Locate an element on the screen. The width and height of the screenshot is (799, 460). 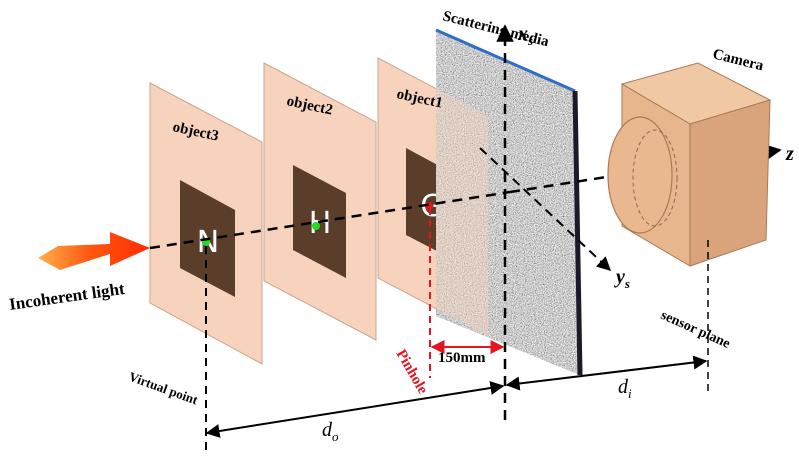
media-side-edge is located at coordinates (577, 233).